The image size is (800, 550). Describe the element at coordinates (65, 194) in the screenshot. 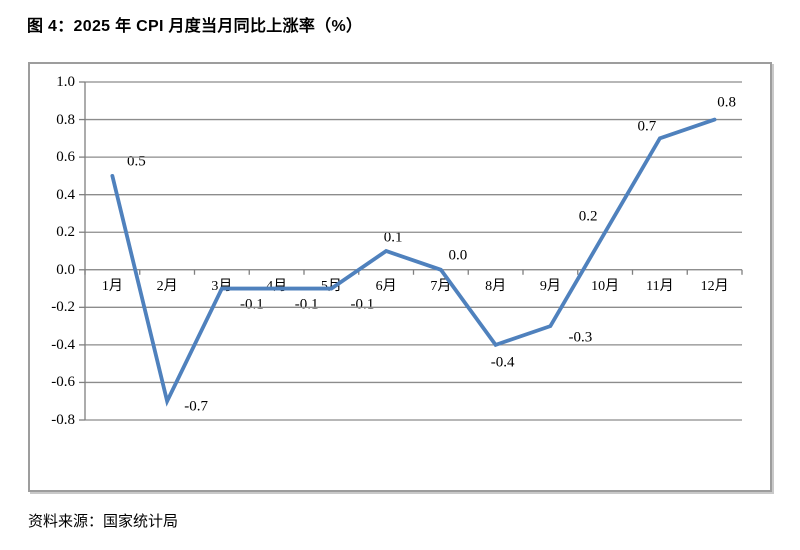

I see `y-axis-label: 0.4` at that location.